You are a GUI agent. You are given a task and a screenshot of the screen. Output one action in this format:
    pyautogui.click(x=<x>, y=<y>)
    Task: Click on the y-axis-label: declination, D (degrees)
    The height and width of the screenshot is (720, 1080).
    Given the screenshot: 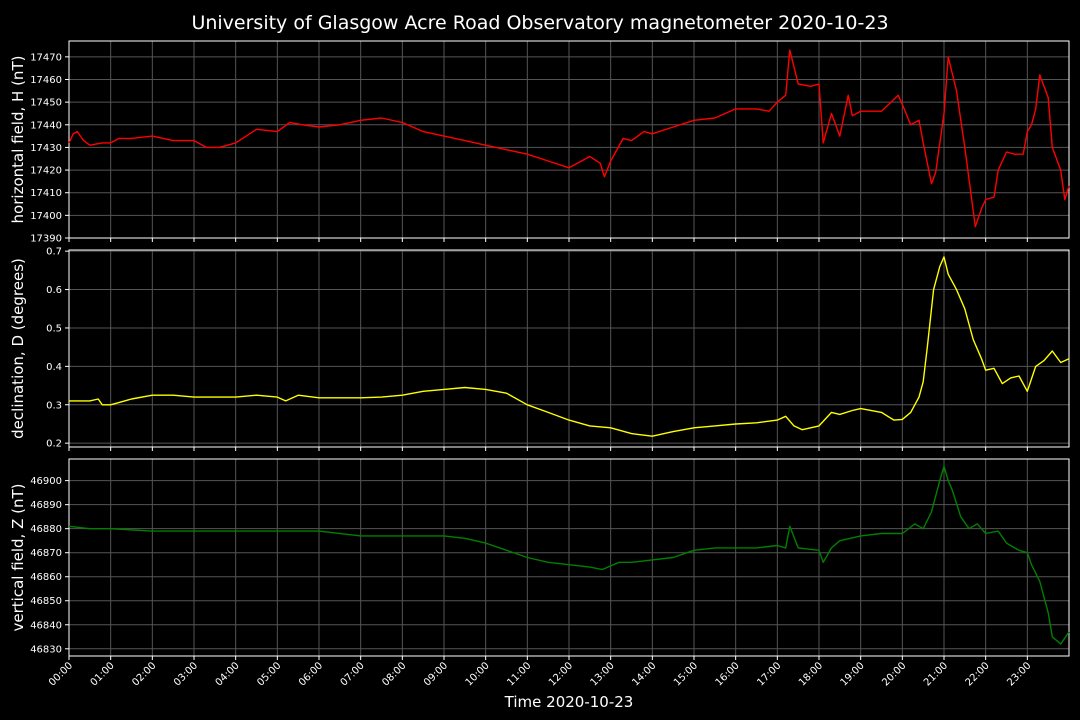 What is the action you would take?
    pyautogui.click(x=18, y=348)
    